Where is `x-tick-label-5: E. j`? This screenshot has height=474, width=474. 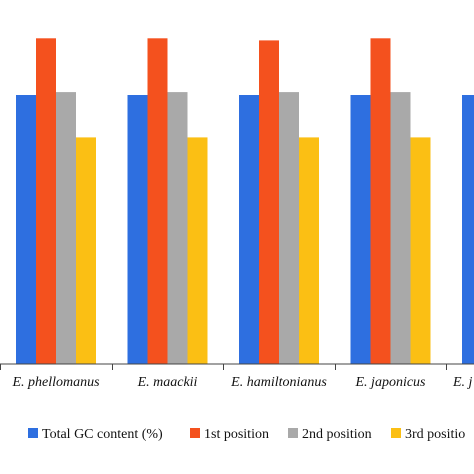
x-tick-label-5: E. j is located at coordinates (462, 382).